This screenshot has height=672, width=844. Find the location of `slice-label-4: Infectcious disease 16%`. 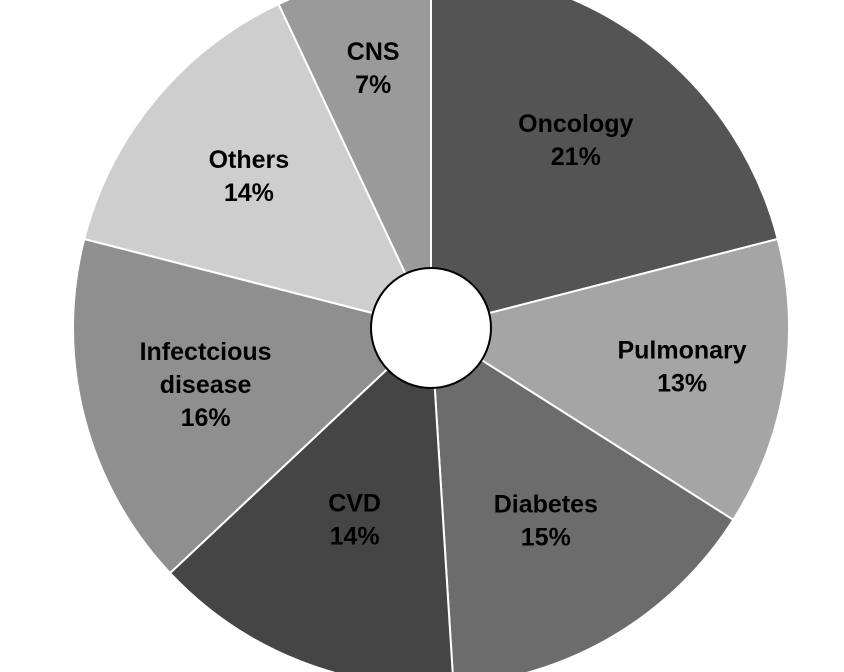

slice-label-4: Infectcious disease 16% is located at coordinates (206, 385).